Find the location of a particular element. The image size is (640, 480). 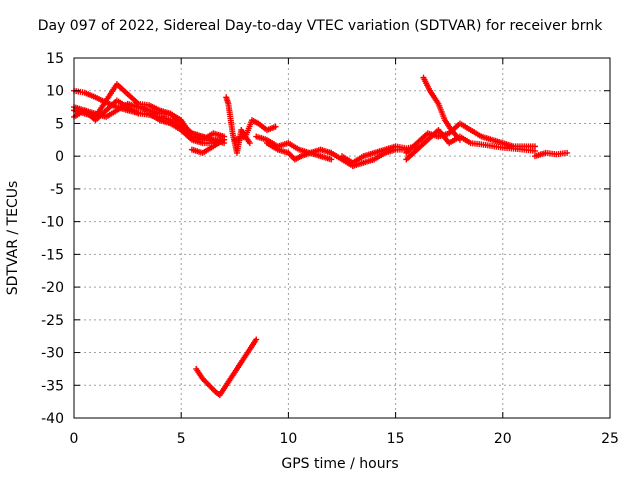

x-axis-label: GPS time / hours is located at coordinates (340, 464).